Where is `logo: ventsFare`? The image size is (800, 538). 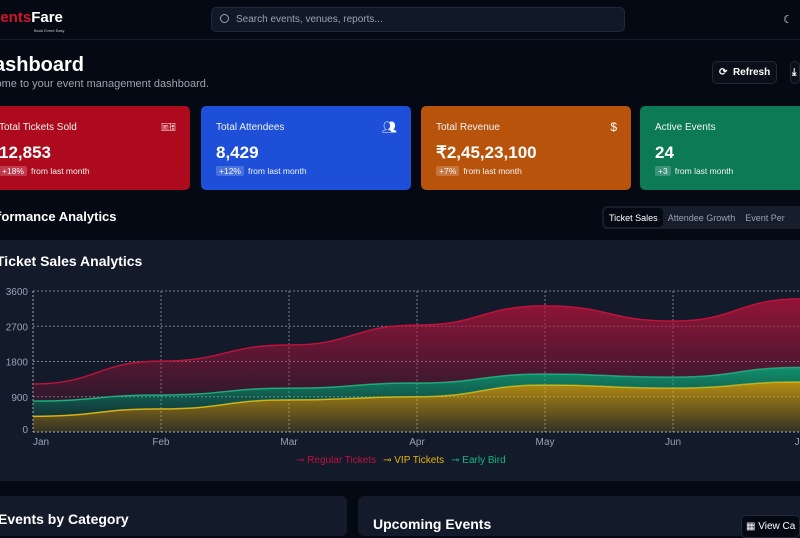
logo: ventsFare is located at coordinates (31, 17).